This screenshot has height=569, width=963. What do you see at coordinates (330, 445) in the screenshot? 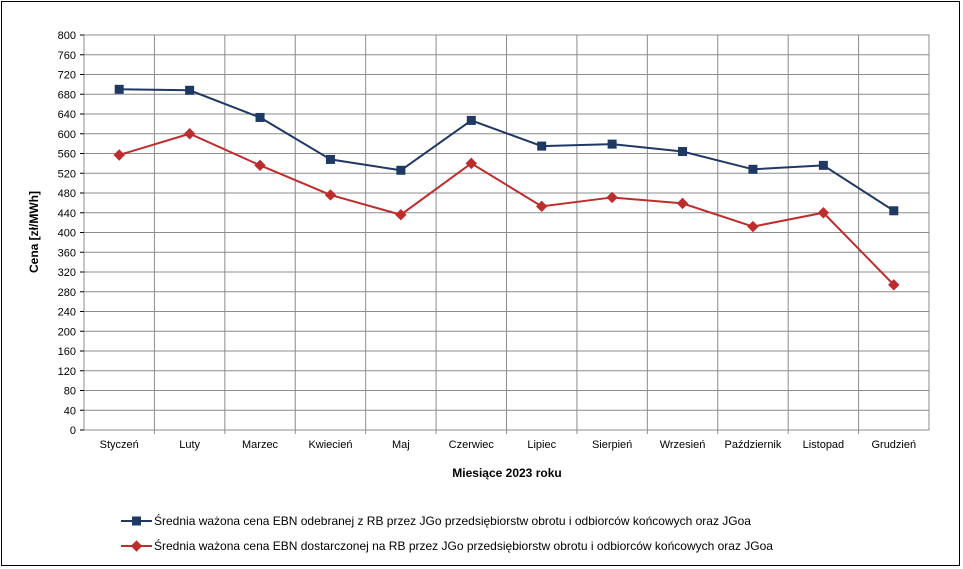
I see `x-tick-label: Kwiecień` at bounding box center [330, 445].